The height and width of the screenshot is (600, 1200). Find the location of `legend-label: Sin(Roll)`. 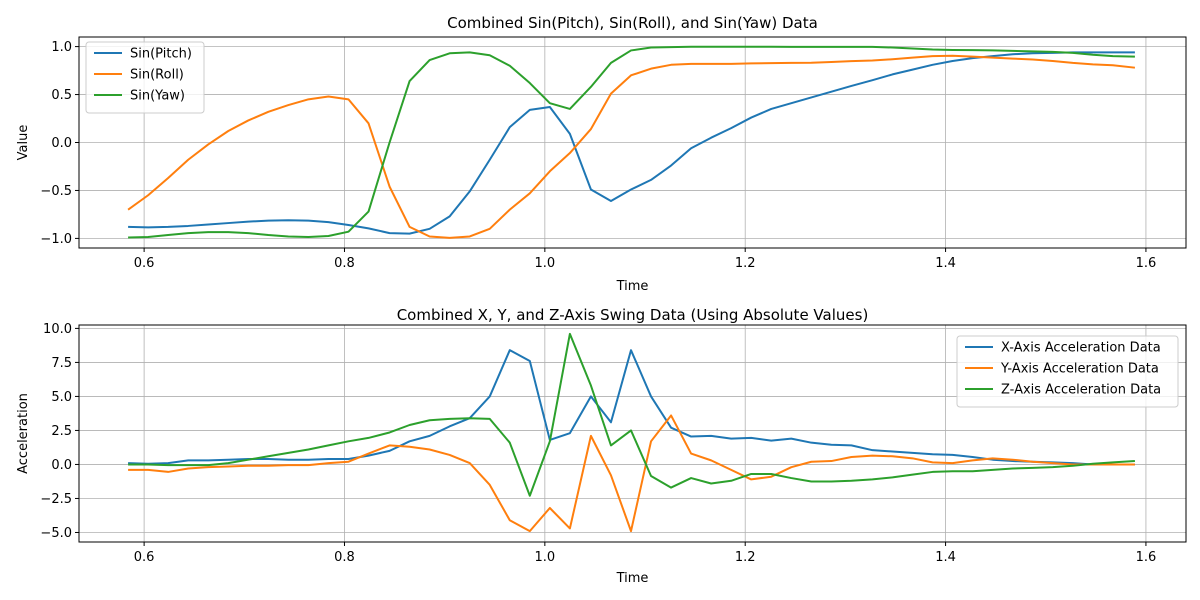

legend-label: Sin(Roll) is located at coordinates (157, 75).